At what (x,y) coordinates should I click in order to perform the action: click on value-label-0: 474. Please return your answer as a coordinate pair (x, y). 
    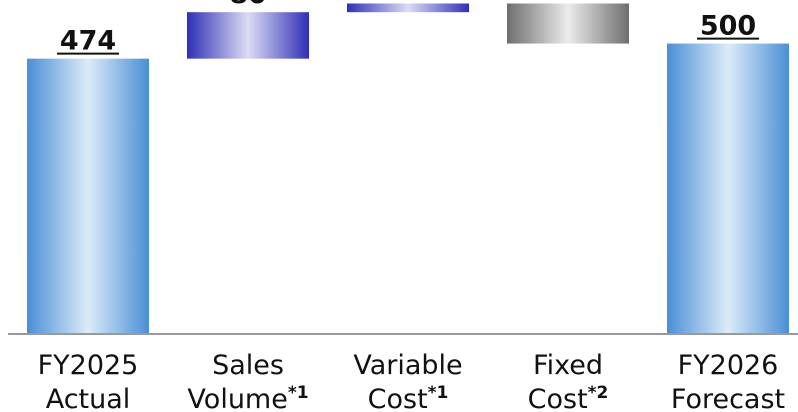
    Looking at the image, I should click on (88, 41).